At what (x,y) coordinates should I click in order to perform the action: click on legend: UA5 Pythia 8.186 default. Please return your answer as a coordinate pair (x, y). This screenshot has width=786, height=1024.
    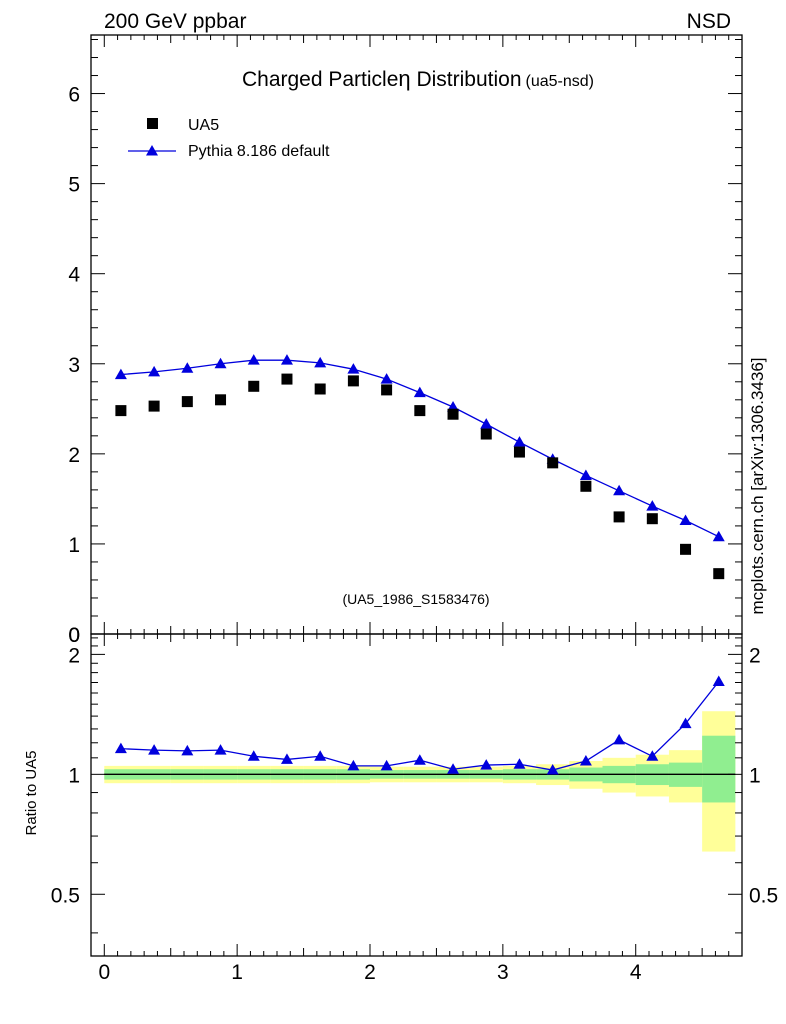
    Looking at the image, I should click on (229, 138).